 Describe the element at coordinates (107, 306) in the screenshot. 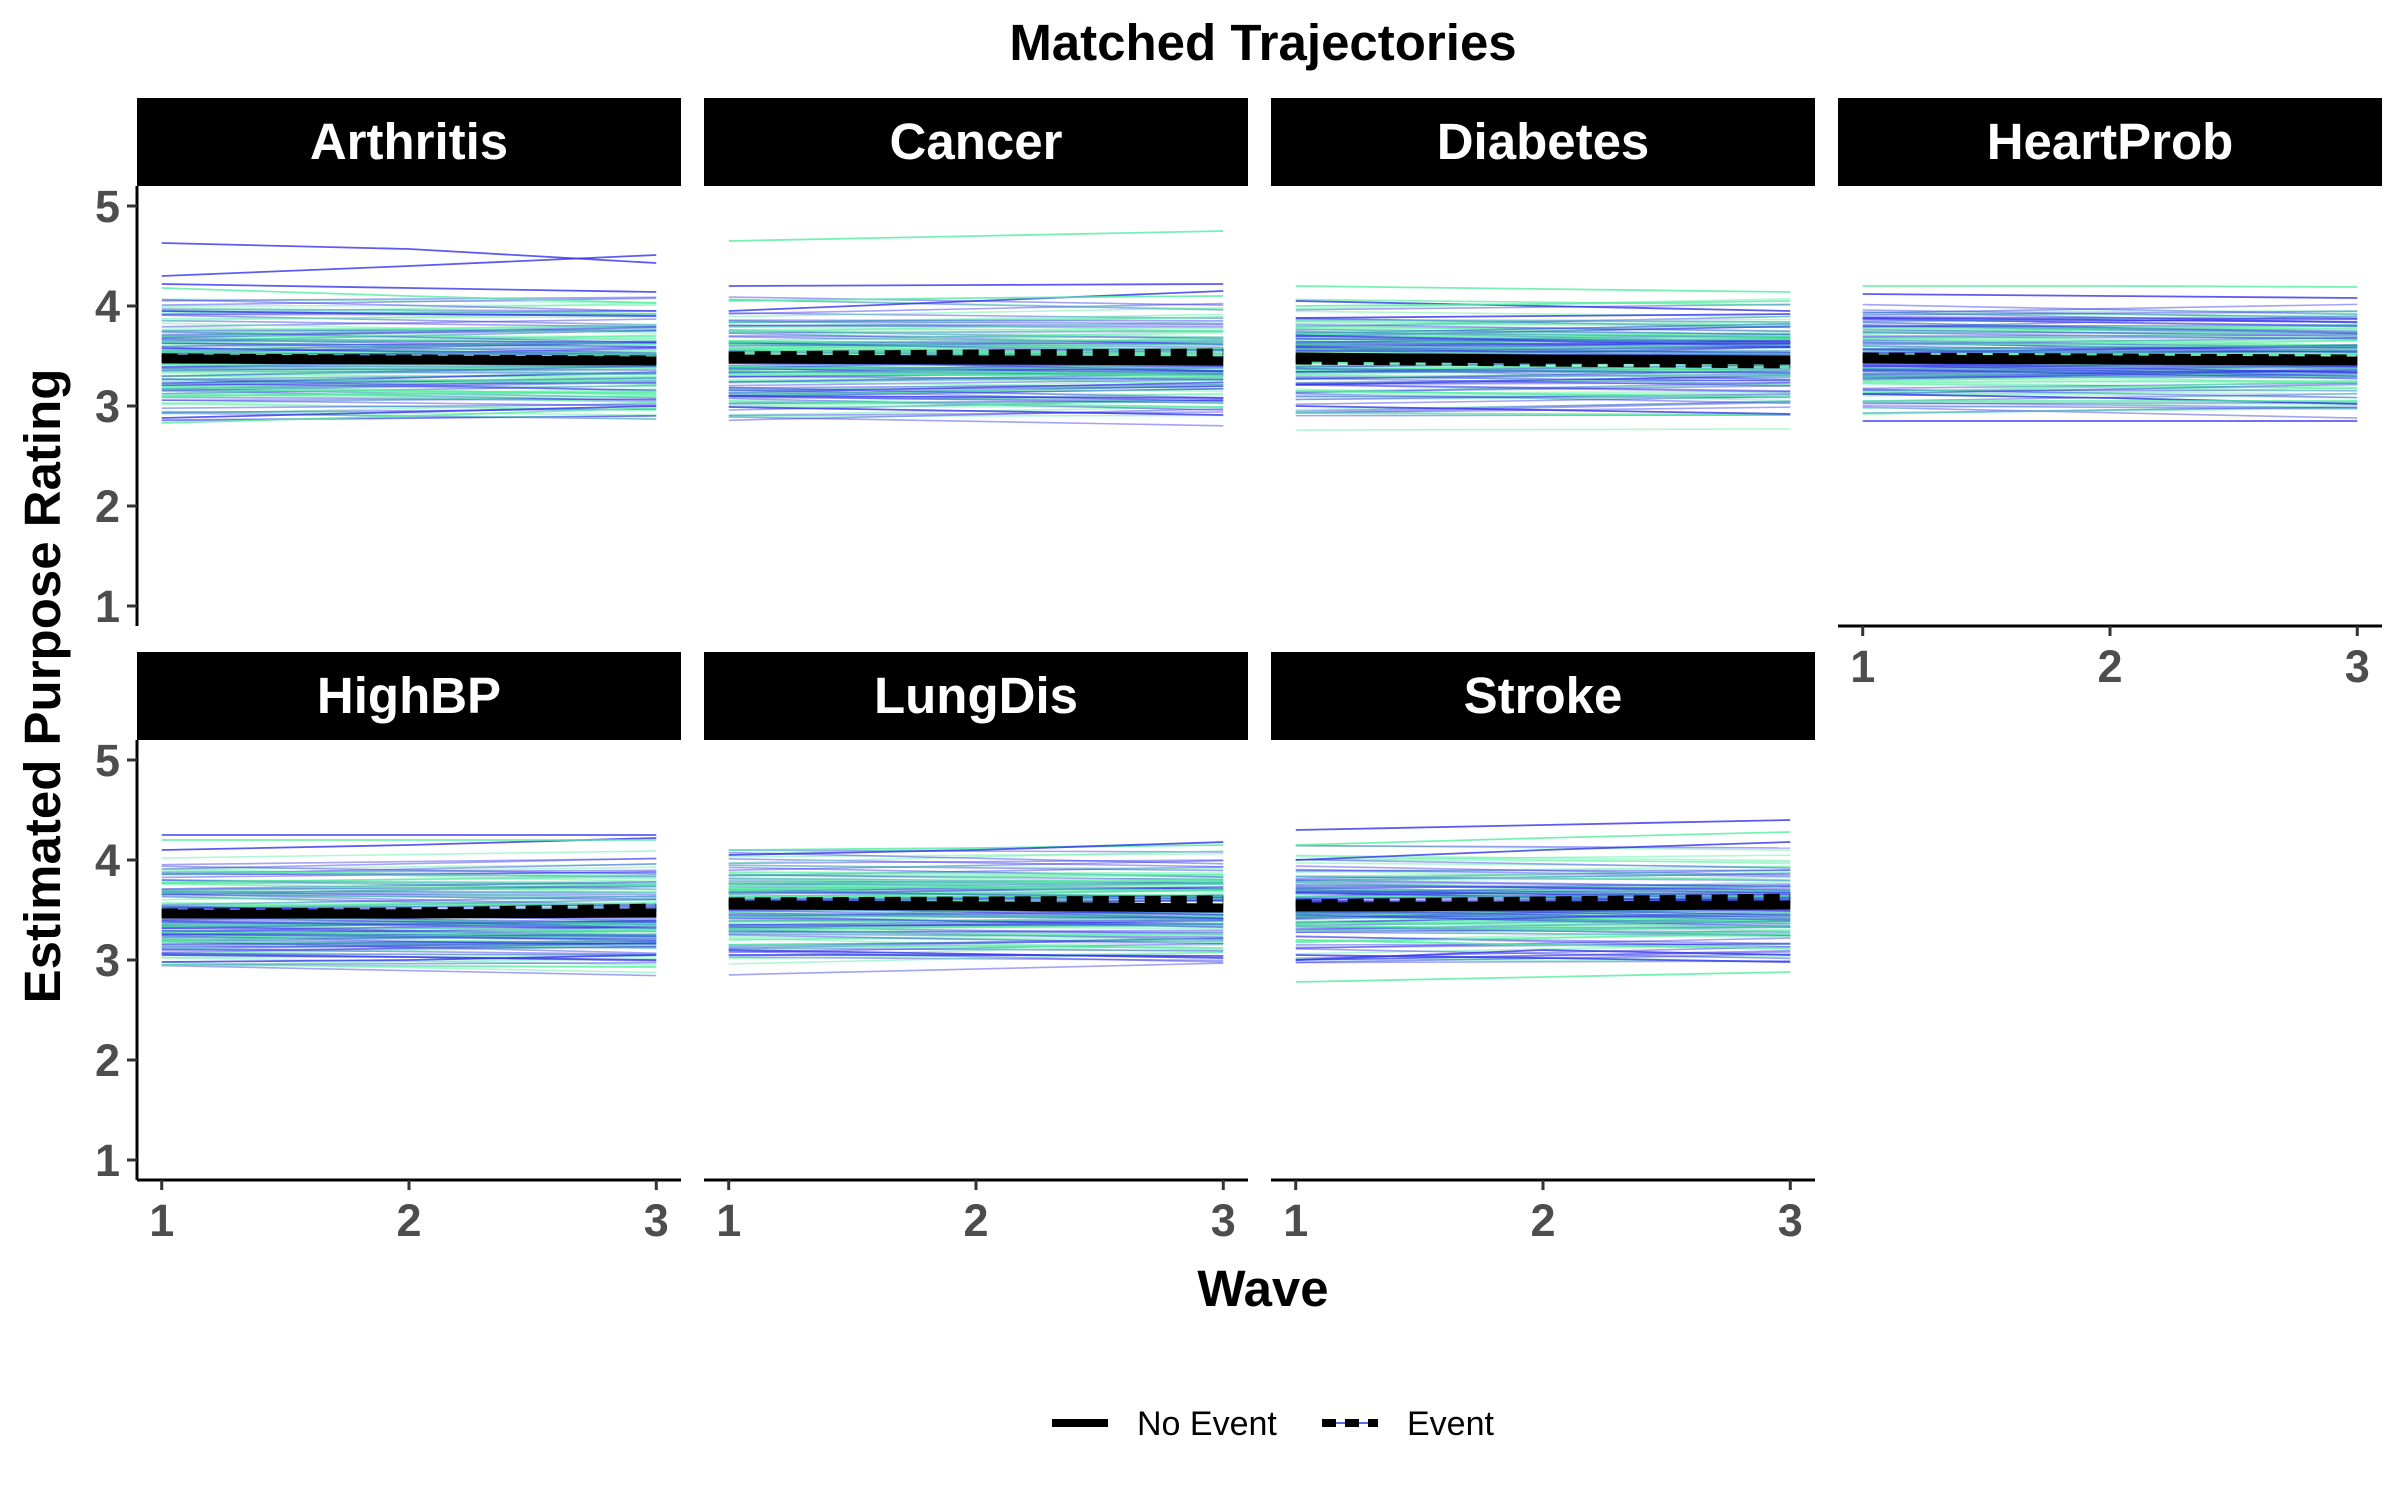

I see `y-tick-label: 4` at that location.